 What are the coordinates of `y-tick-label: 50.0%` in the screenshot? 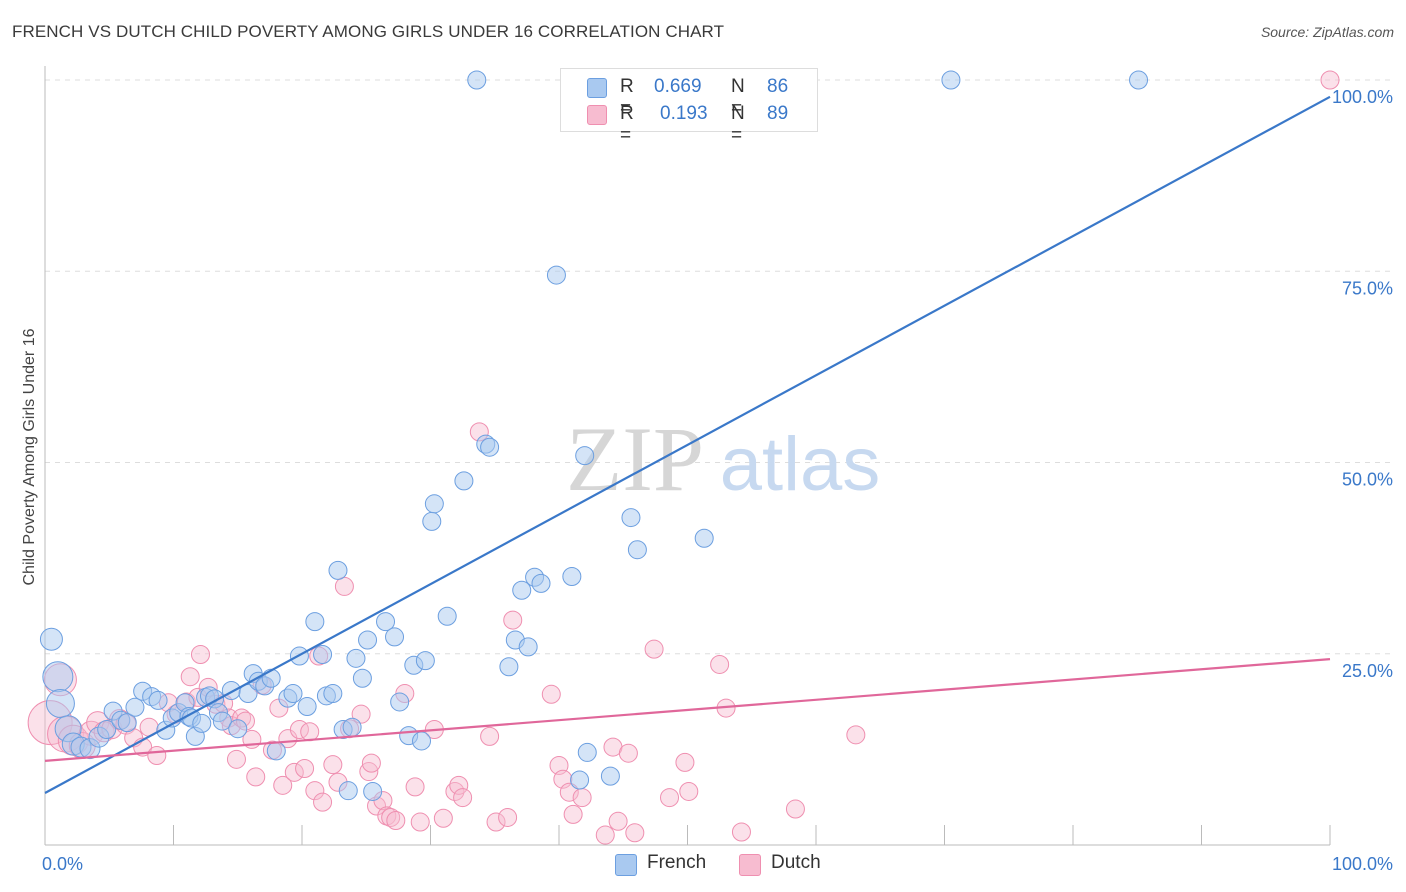 It's located at (1367, 480).